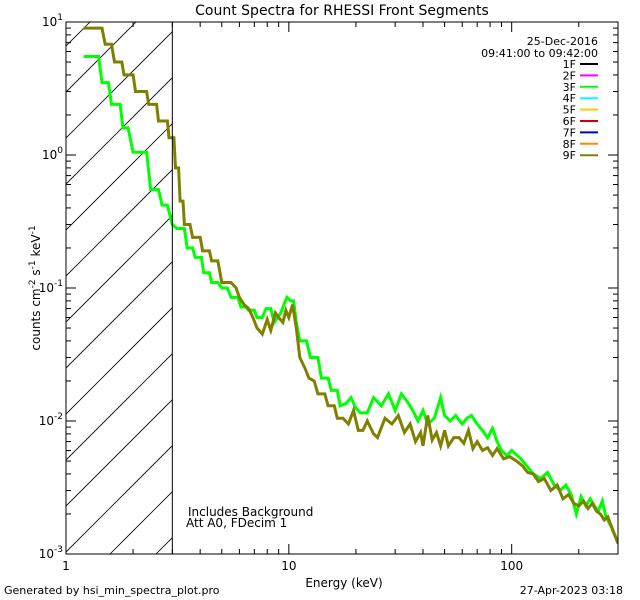  Describe the element at coordinates (288, 566) in the screenshot. I see `x-tick-label: 10` at that location.